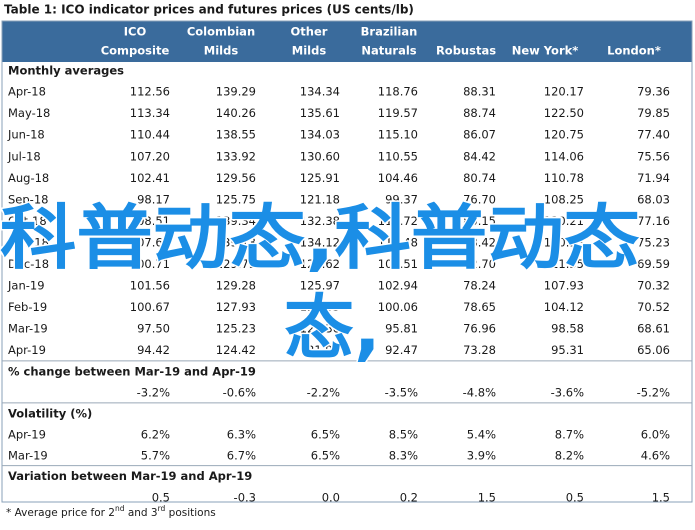 The height and width of the screenshot is (530, 695). What do you see at coordinates (320, 92) in the screenshot?
I see `cell: 134.34` at bounding box center [320, 92].